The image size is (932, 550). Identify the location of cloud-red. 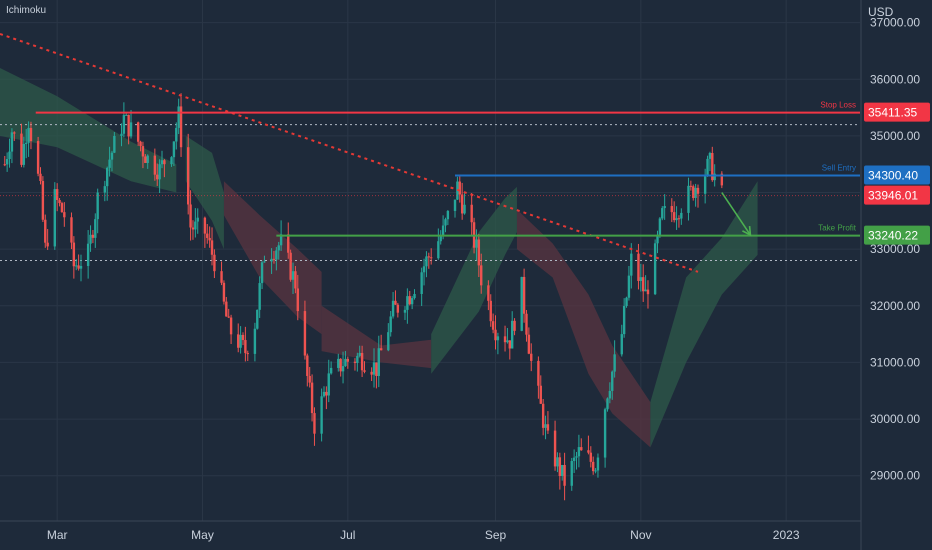
(376, 337).